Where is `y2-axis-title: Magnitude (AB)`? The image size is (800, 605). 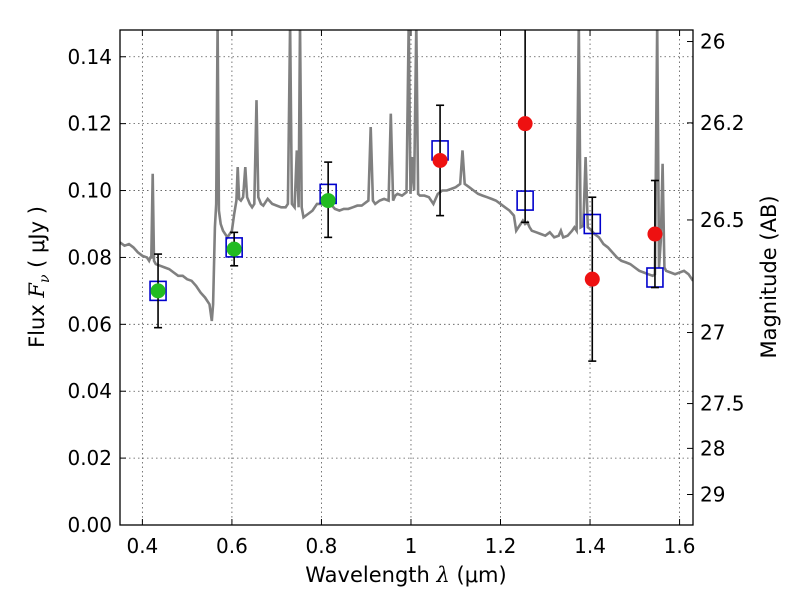
y2-axis-title: Magnitude (AB) is located at coordinates (769, 276).